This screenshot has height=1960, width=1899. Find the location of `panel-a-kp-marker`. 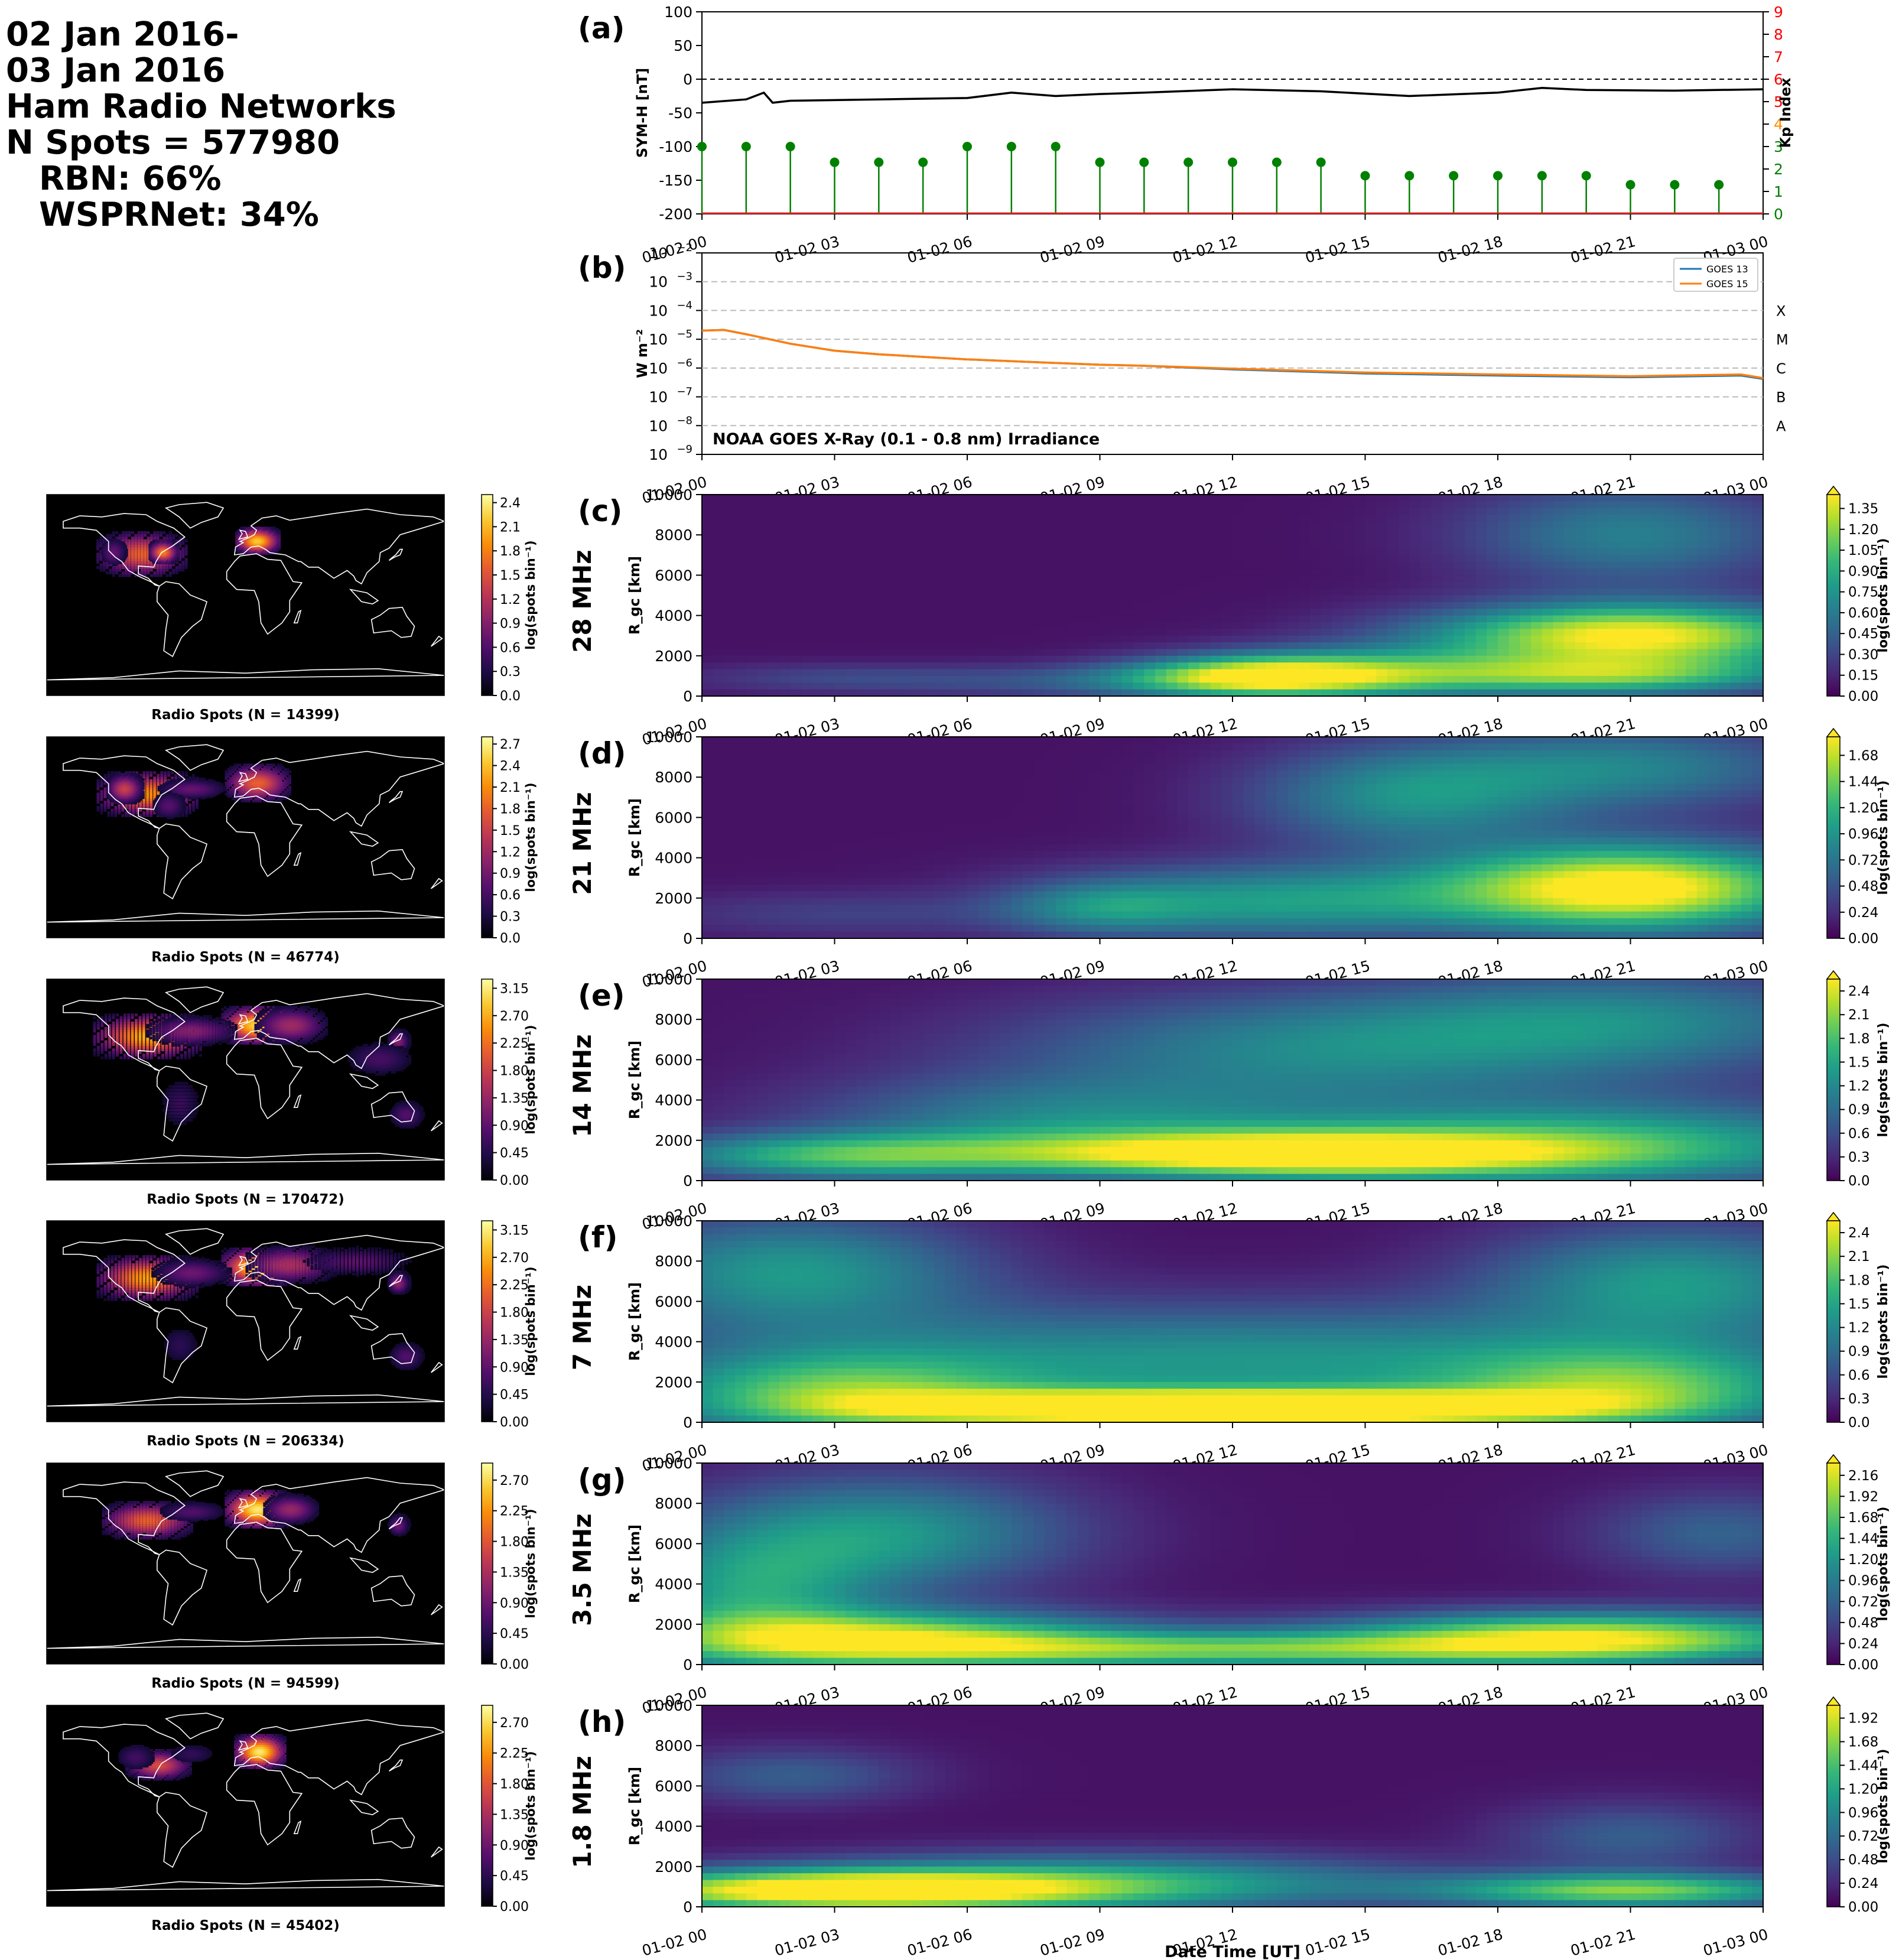

panel-a-kp-marker is located at coordinates (923, 162).